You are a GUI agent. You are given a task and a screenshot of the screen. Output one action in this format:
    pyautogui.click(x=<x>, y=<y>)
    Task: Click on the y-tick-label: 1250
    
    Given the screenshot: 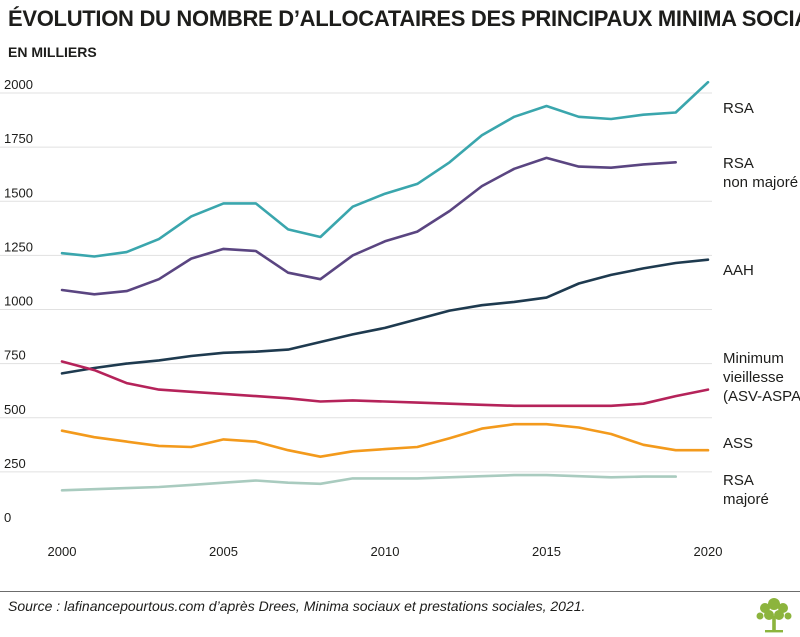 What is the action you would take?
    pyautogui.click(x=18, y=246)
    